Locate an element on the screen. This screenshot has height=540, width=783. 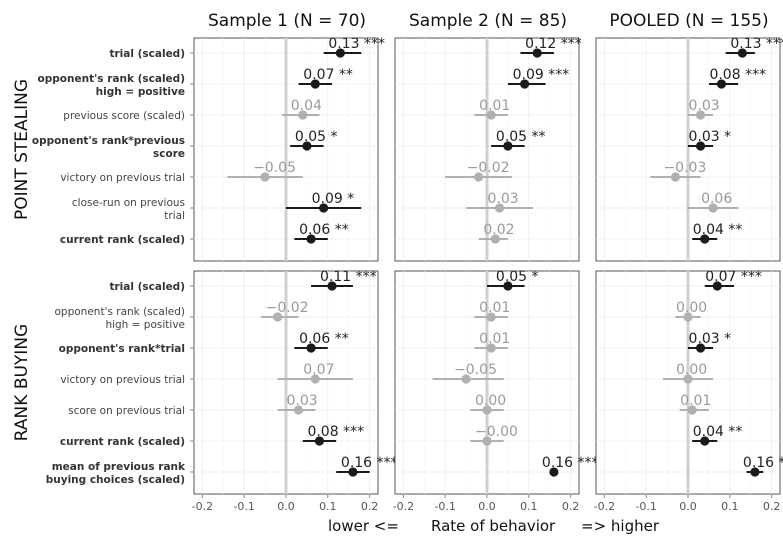
x-caption-rate-of-behavior: Rate of behavior is located at coordinates (493, 526).